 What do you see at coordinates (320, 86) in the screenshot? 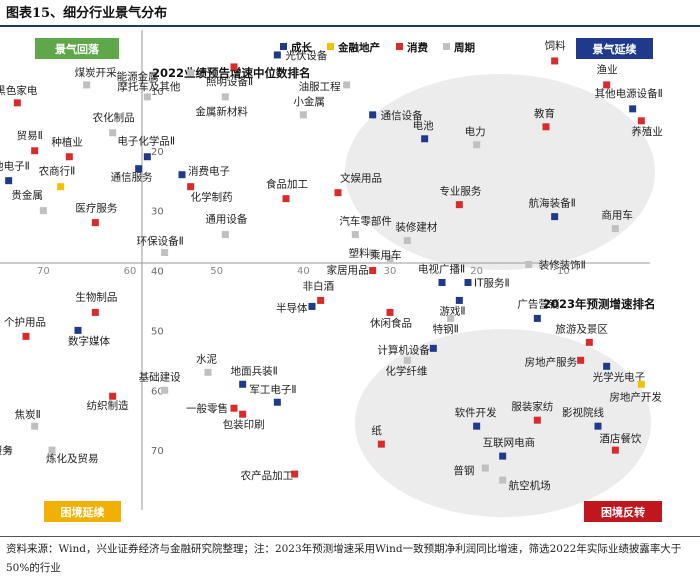
I see `point-label-7: 油服工程` at bounding box center [320, 86].